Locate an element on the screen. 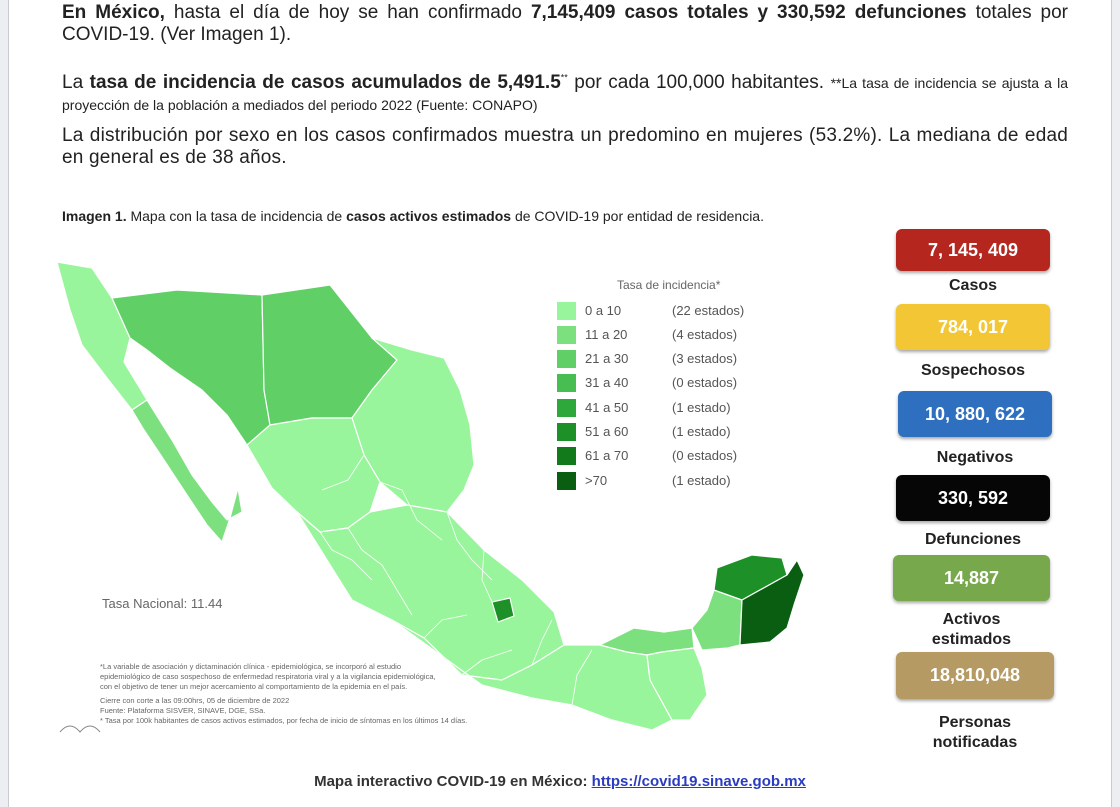 The width and height of the screenshot is (1120, 807). summary-tail: totales por COVID-19. (Ver Imagen 1). is located at coordinates (565, 23).